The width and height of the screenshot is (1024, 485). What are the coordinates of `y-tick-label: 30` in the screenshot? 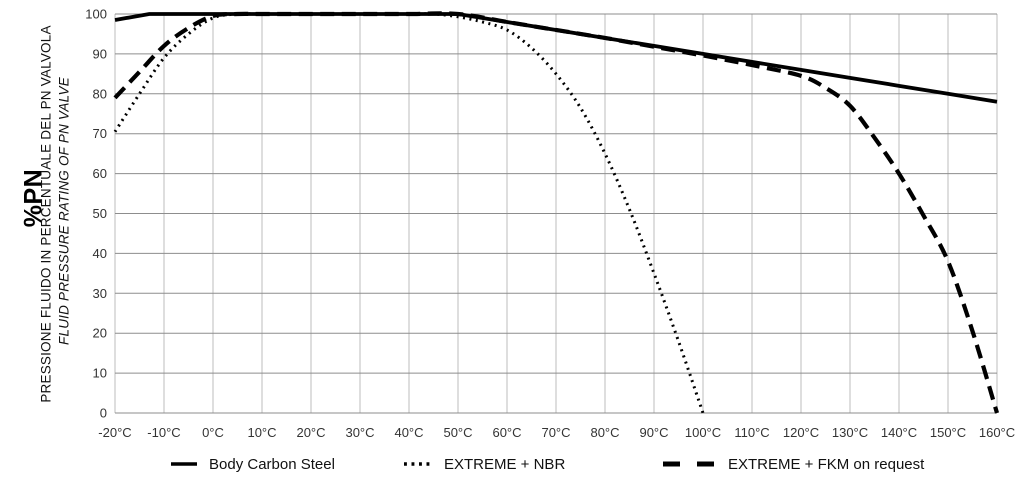 It's located at (100, 293).